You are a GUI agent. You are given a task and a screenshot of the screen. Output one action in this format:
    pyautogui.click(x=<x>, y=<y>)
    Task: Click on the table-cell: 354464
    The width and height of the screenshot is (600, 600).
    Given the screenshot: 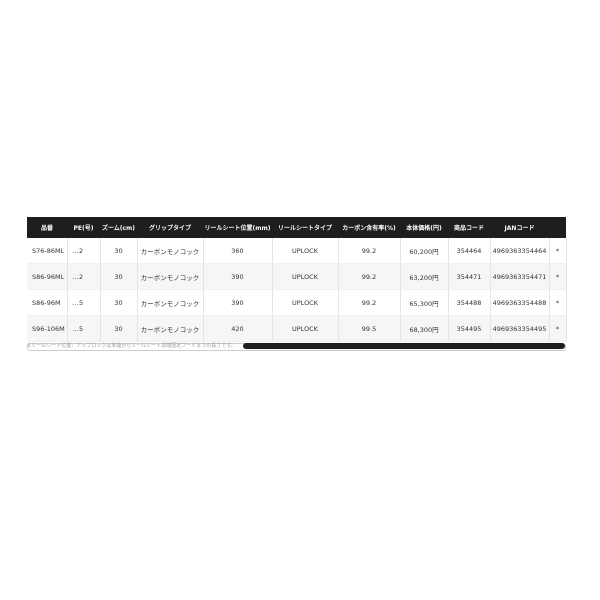 What is the action you would take?
    pyautogui.click(x=469, y=251)
    